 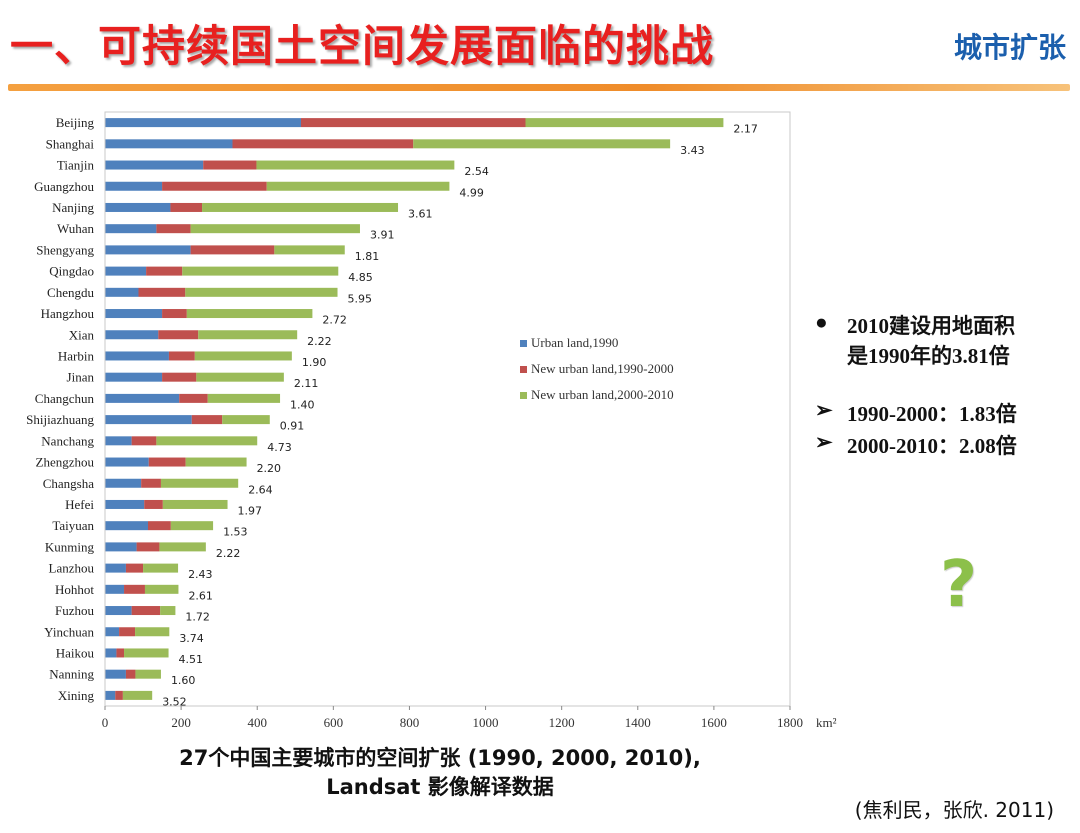 I want to click on category-label: Yinchuan, so click(x=69, y=631).